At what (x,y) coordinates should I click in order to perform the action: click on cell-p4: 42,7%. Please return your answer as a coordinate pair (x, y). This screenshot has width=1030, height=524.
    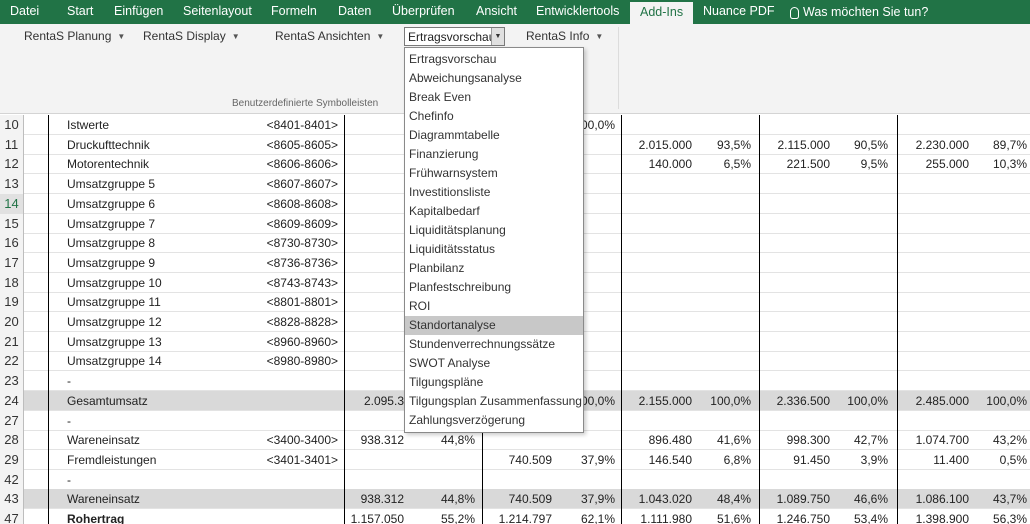
    Looking at the image, I should click on (870, 440).